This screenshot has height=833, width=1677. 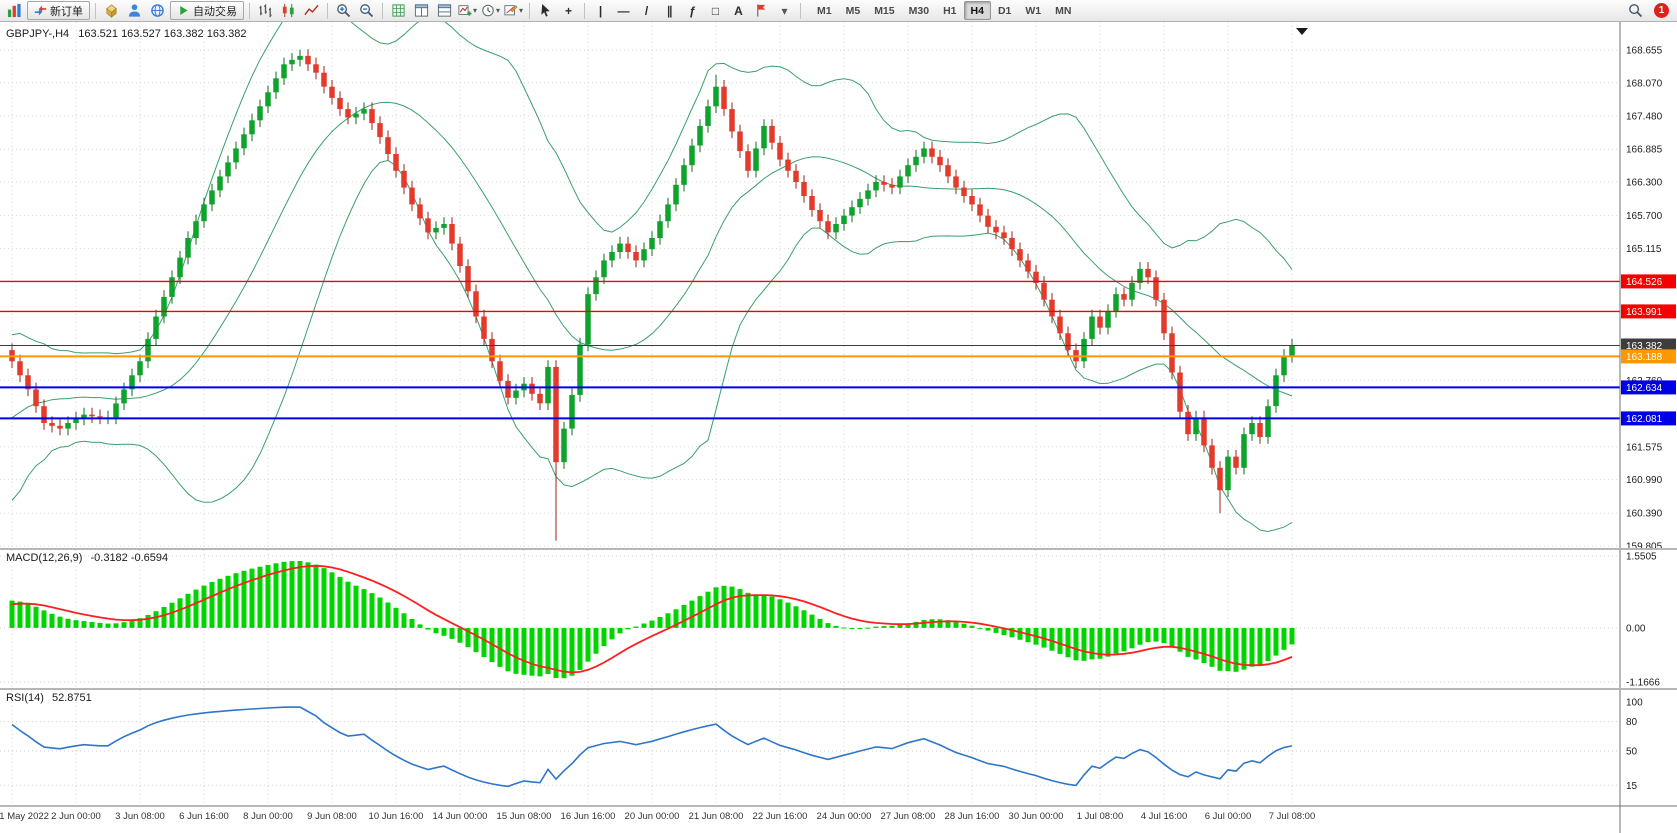 What do you see at coordinates (784, 10) in the screenshot?
I see `tools-dropdown: ▾` at bounding box center [784, 10].